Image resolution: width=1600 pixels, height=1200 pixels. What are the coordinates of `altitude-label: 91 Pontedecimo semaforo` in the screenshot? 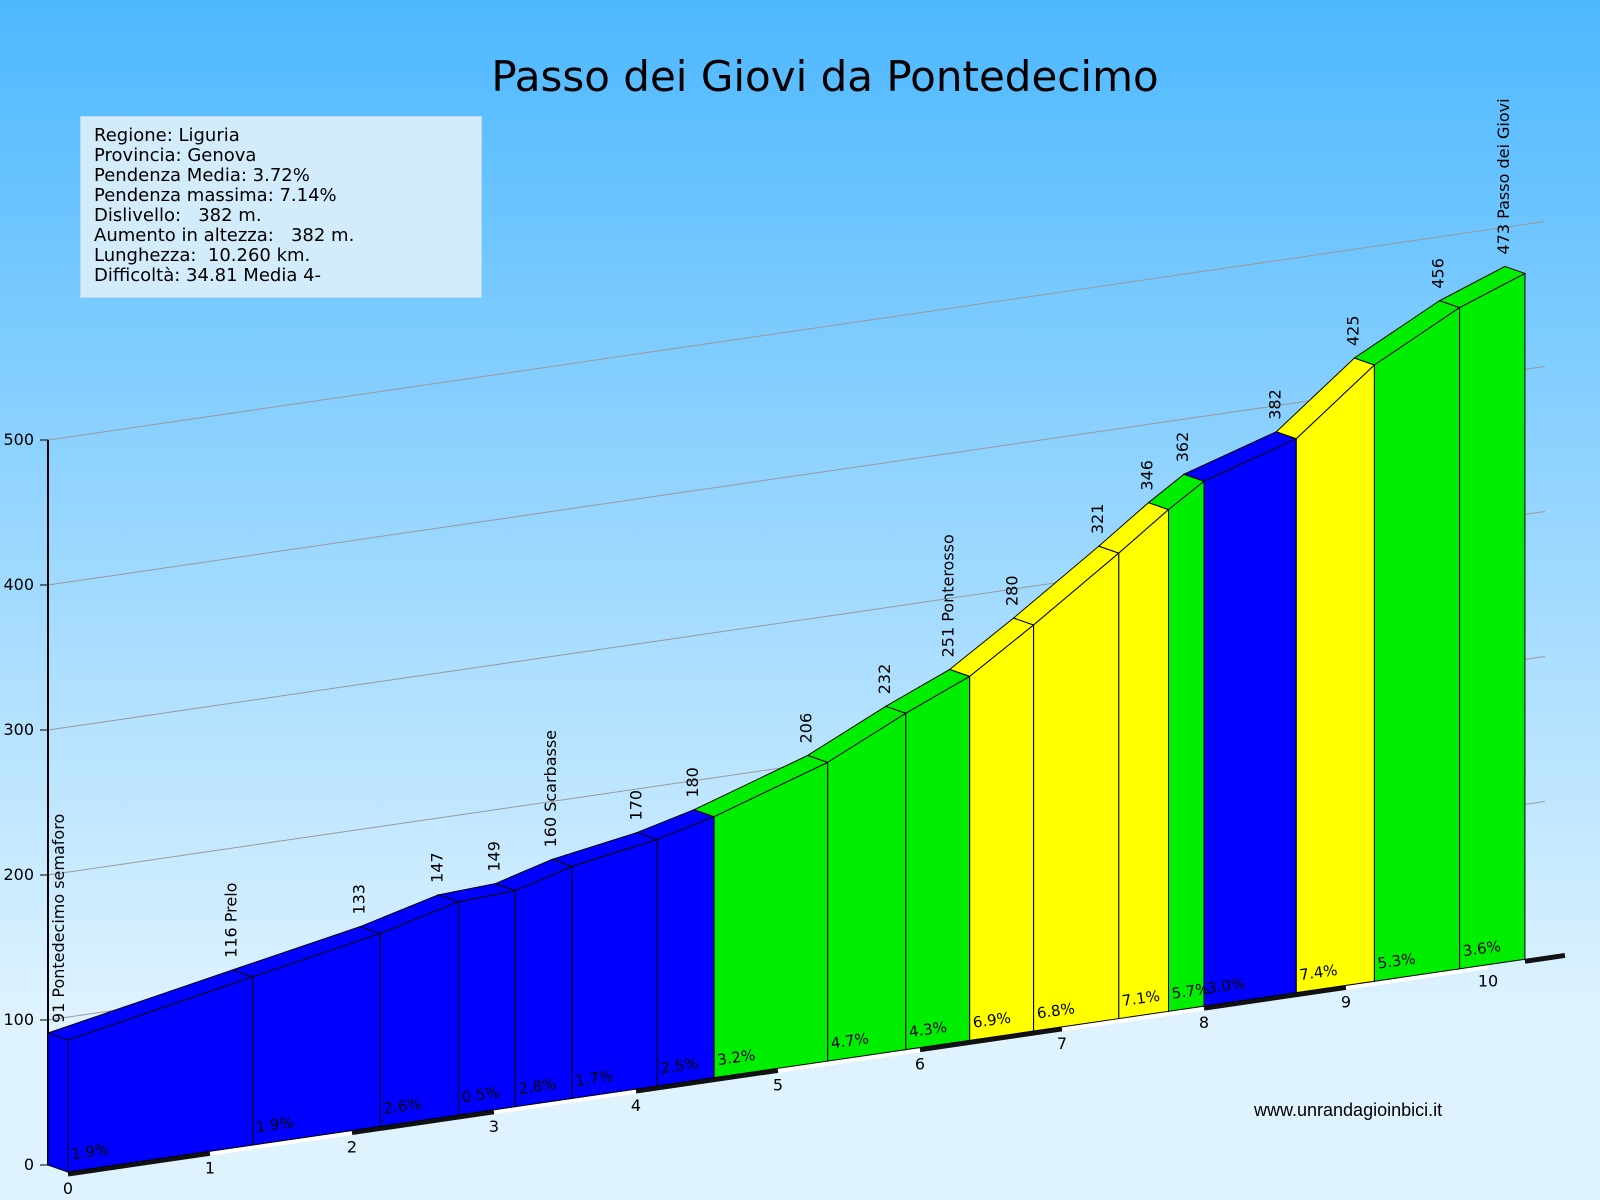 It's located at (58, 918).